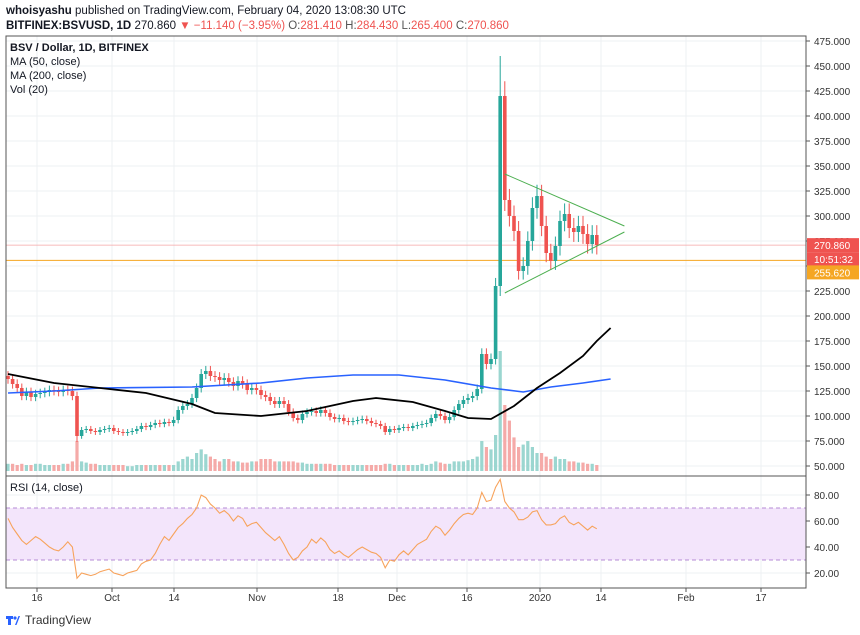  Describe the element at coordinates (467, 598) in the screenshot. I see `x-tick-label: 16` at that location.